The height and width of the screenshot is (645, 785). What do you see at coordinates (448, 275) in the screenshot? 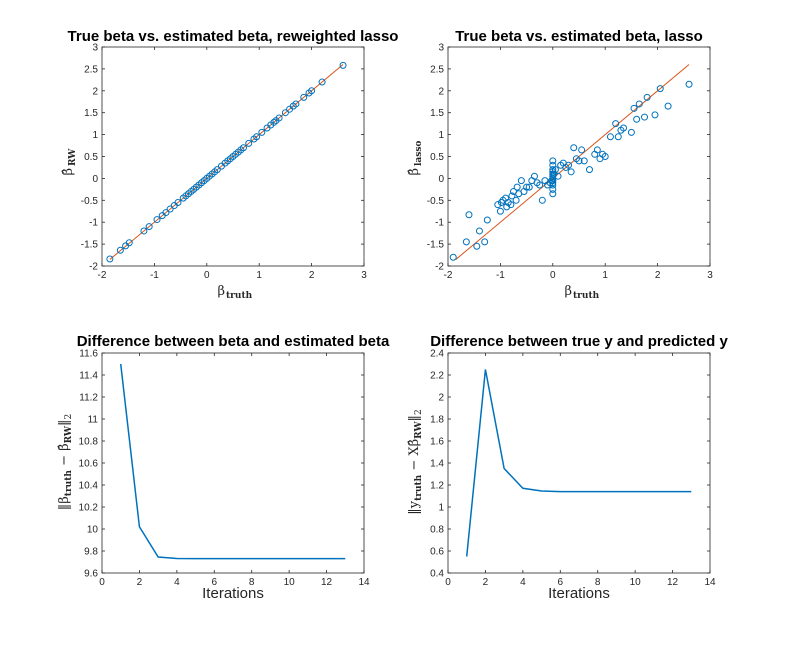
I see `x-tick-label: -2` at bounding box center [448, 275].